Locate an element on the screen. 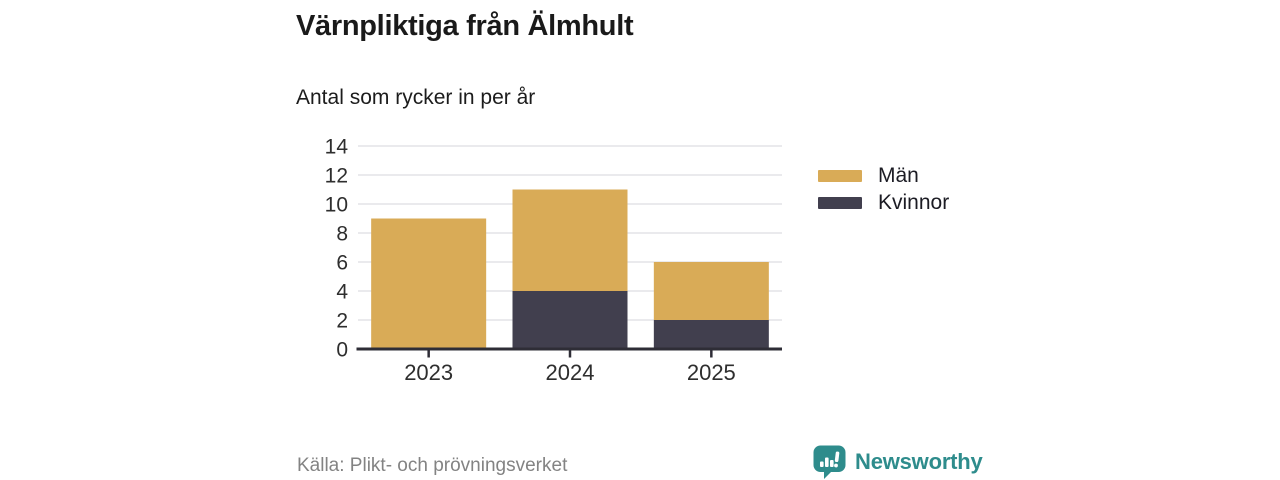 This screenshot has width=1280, height=480. y-tick-label: 14 is located at coordinates (337, 147).